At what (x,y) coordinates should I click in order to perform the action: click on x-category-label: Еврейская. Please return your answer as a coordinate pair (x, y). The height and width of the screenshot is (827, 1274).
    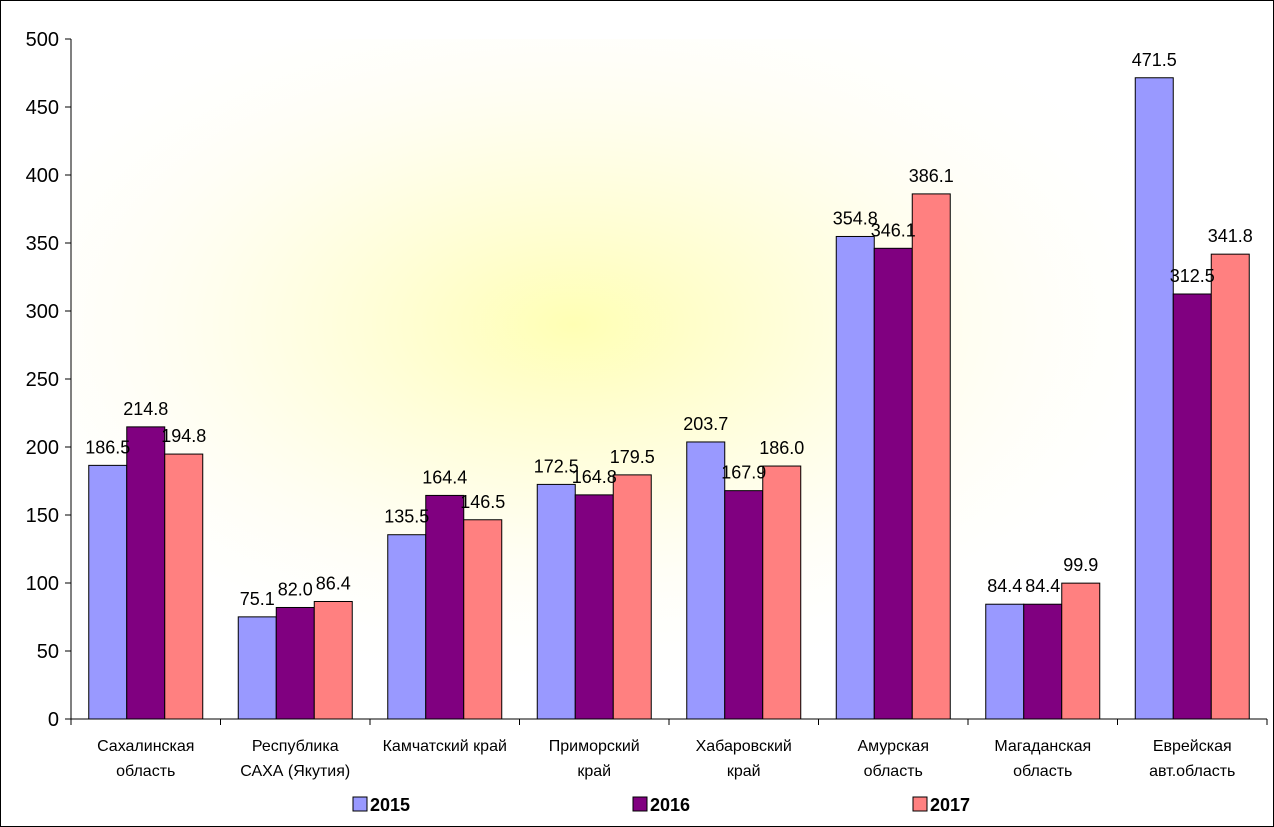
    Looking at the image, I should click on (1192, 746).